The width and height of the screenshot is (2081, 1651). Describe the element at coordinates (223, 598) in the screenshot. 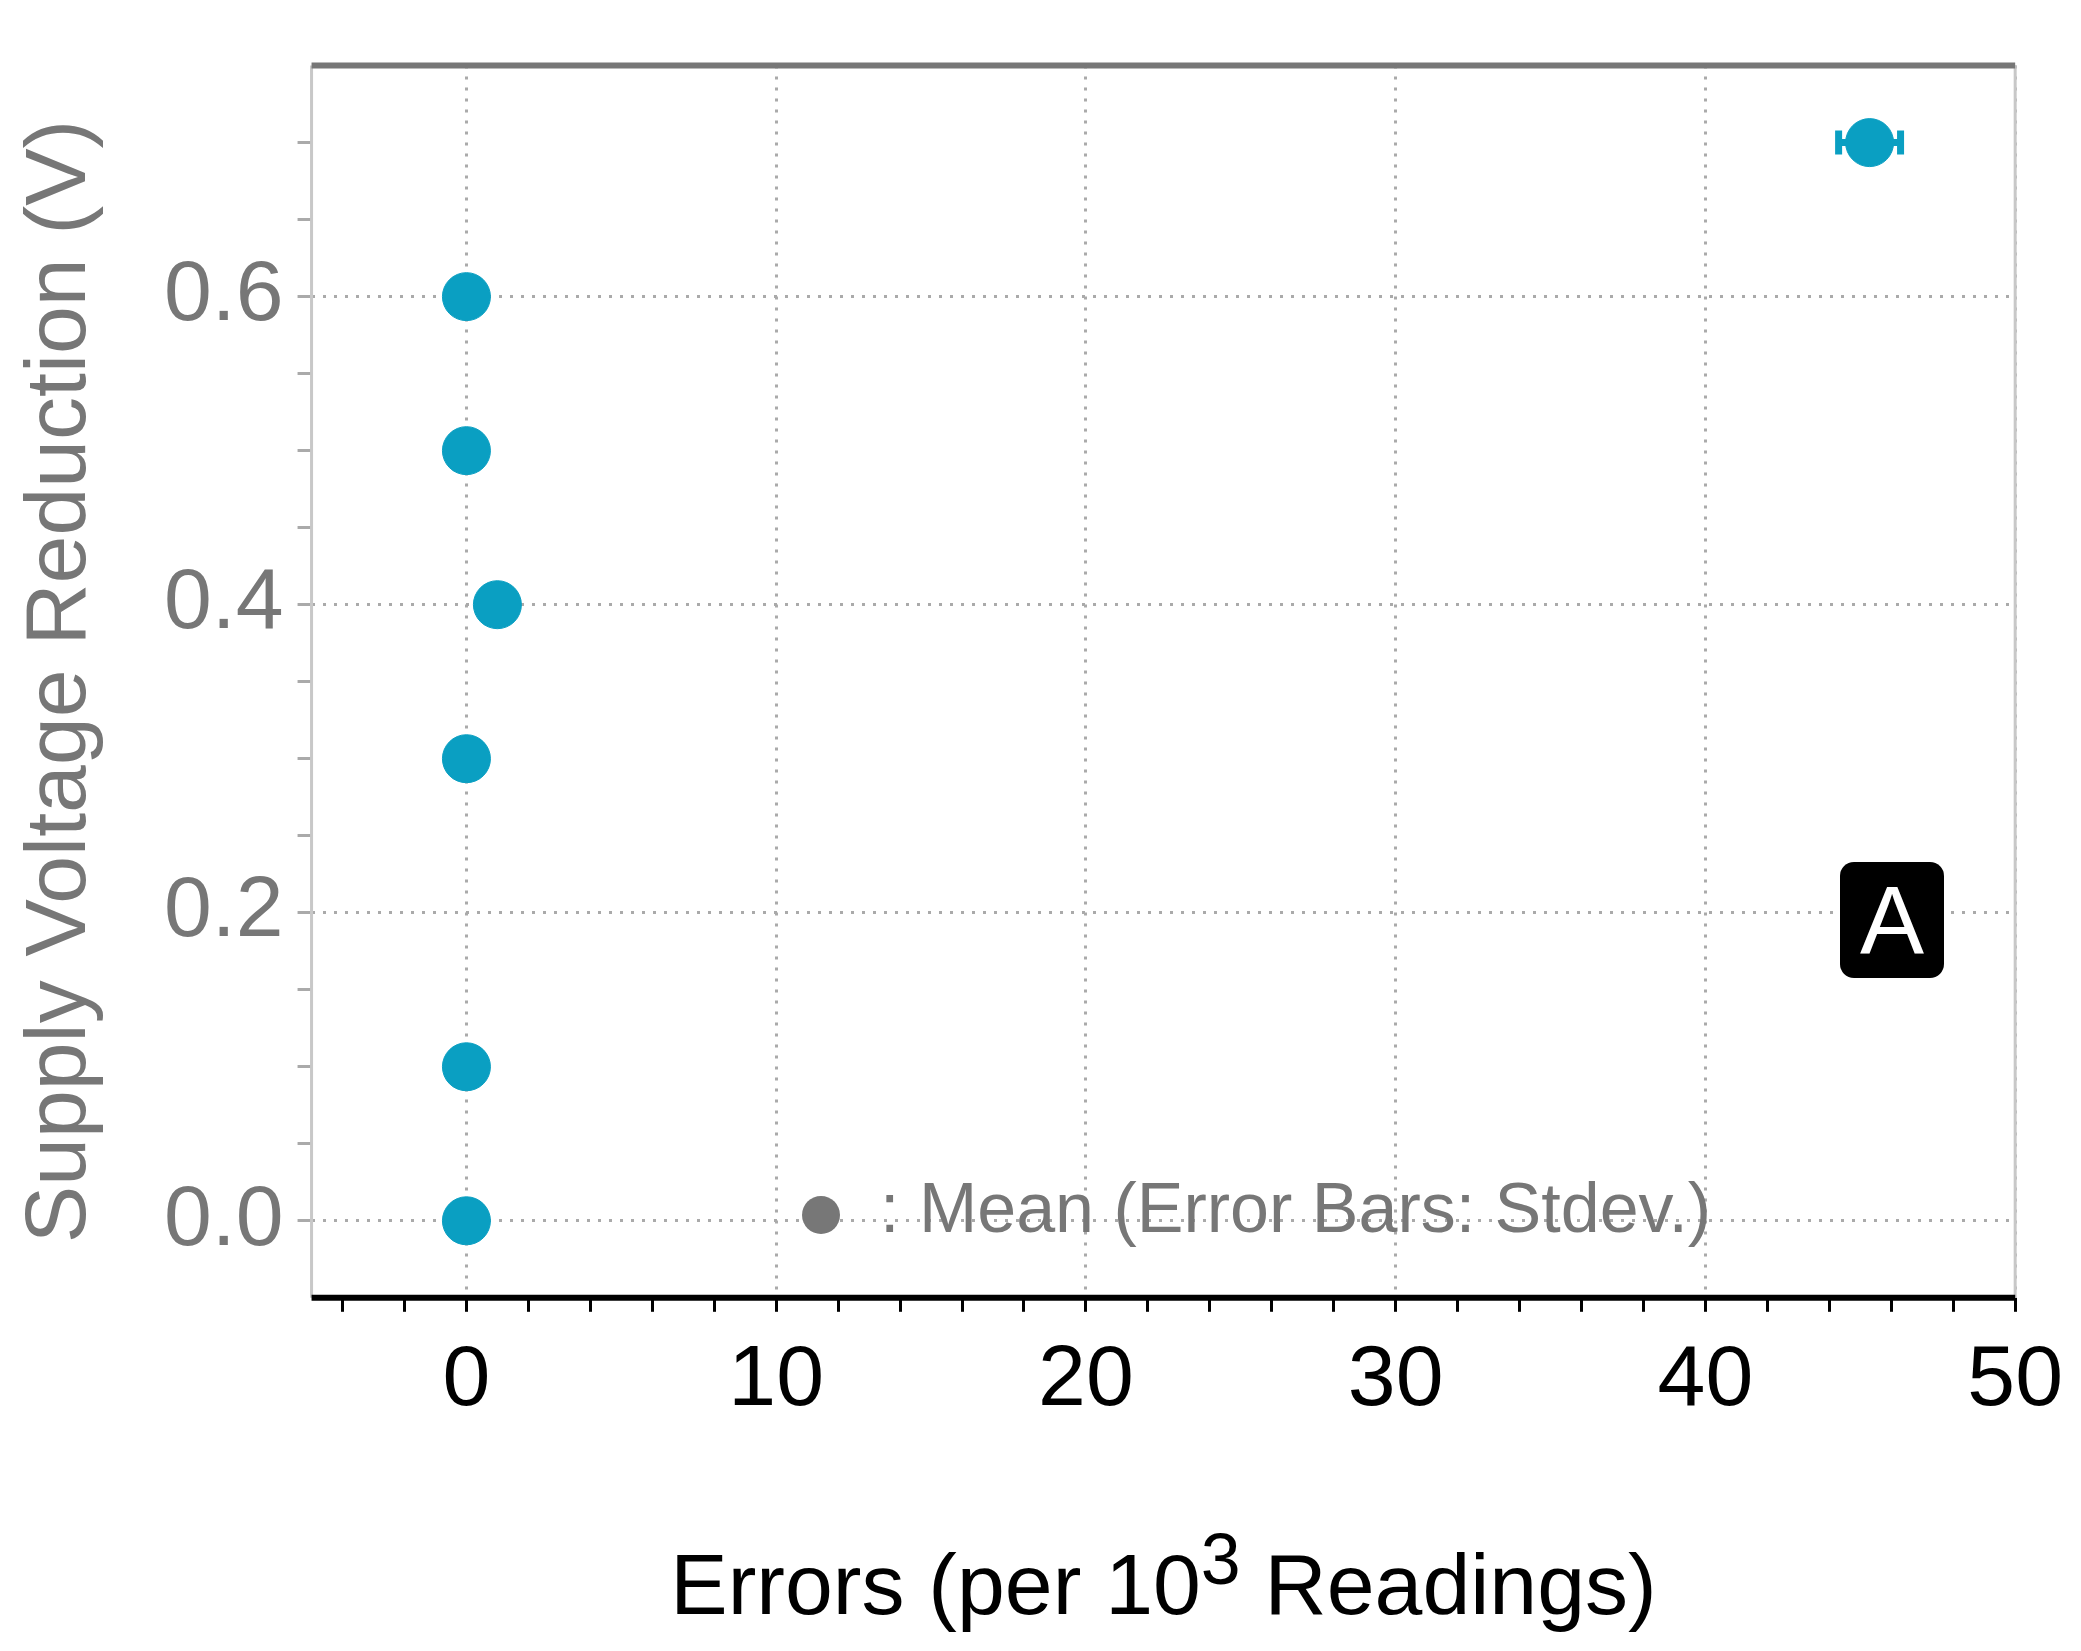

I see `y-tick-label: 0.4` at that location.